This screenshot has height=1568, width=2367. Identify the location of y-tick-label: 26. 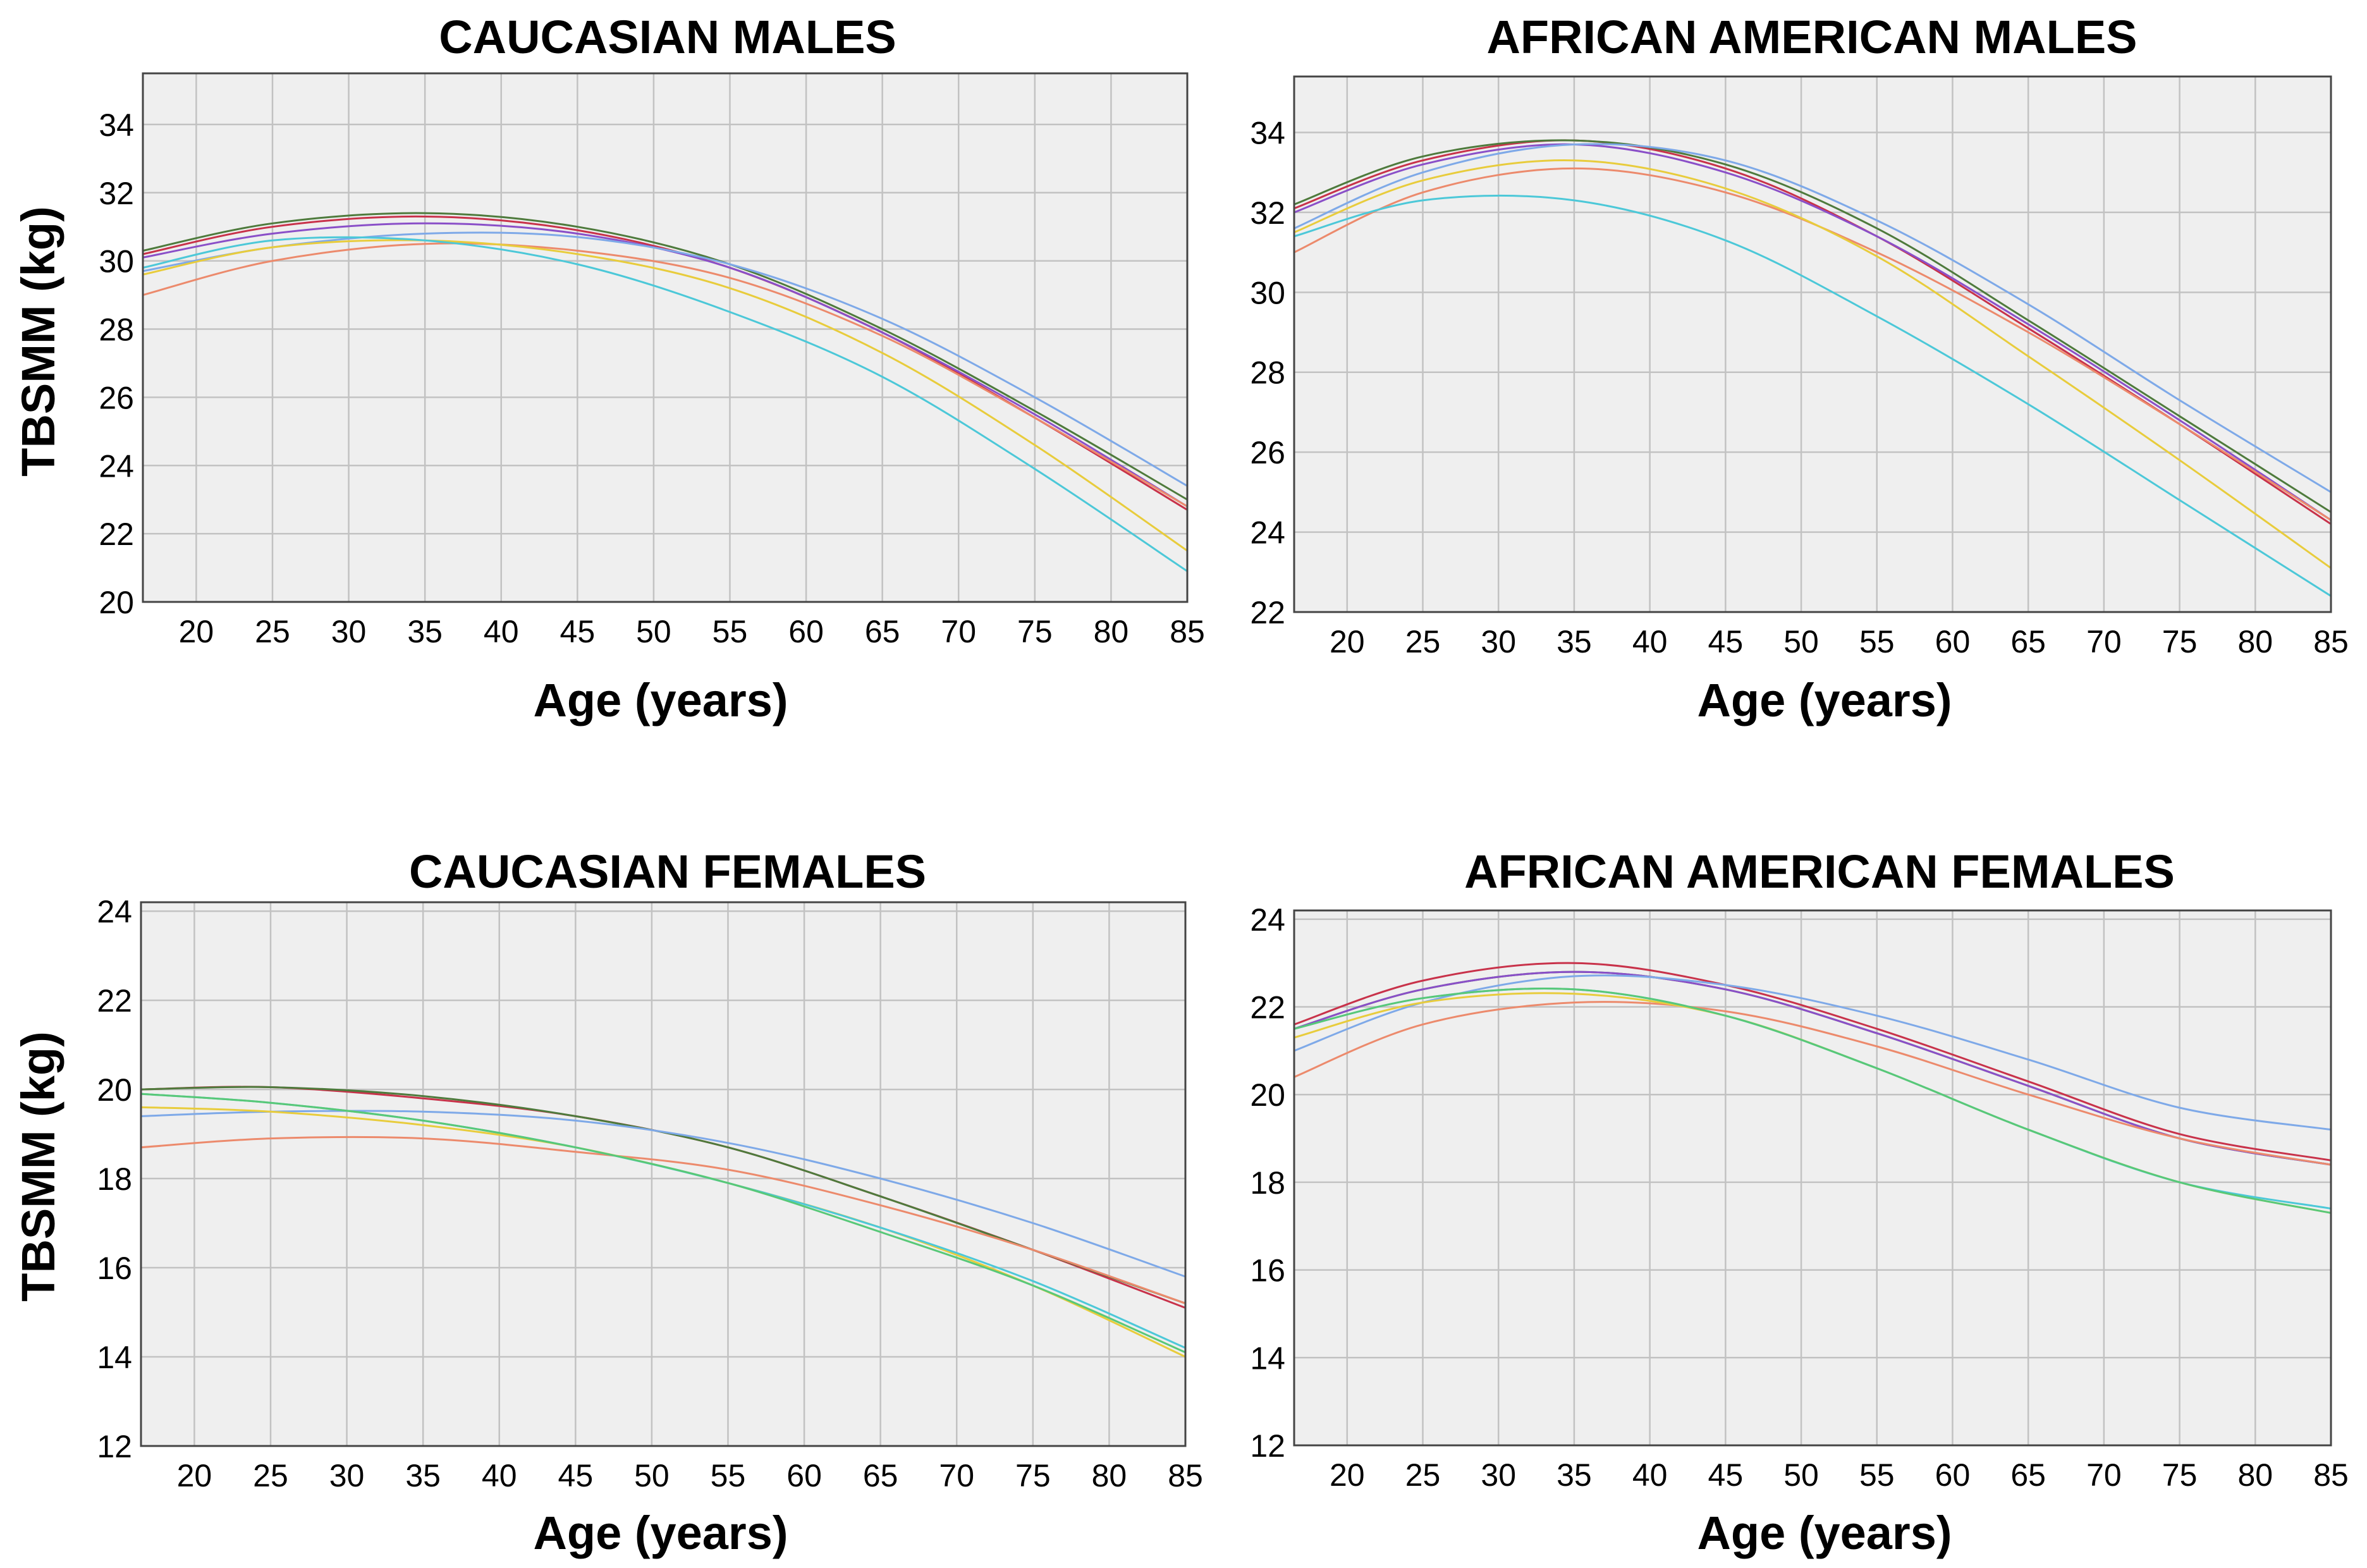
(116, 397).